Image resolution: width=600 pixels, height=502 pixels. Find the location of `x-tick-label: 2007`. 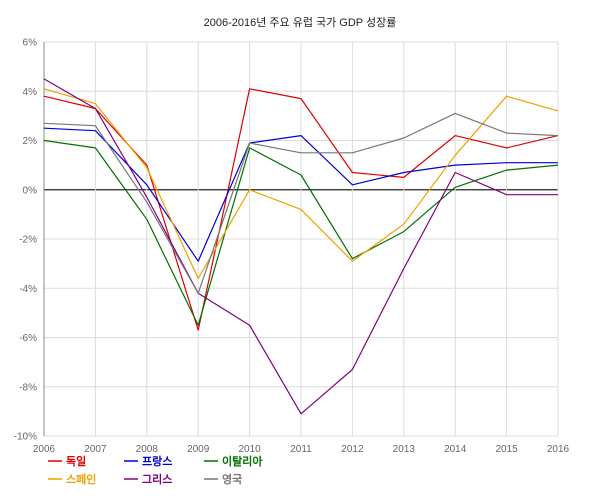

x-tick-label: 2007 is located at coordinates (95, 449).